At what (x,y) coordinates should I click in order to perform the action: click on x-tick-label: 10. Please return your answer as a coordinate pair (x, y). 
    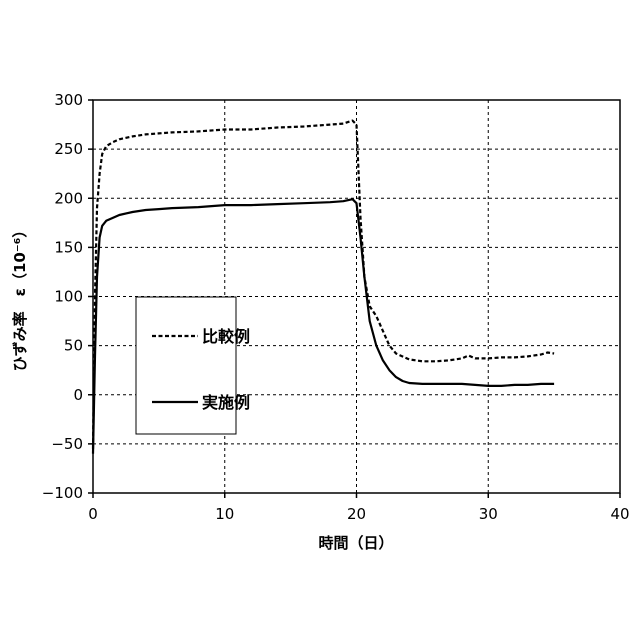
    Looking at the image, I should click on (224, 514).